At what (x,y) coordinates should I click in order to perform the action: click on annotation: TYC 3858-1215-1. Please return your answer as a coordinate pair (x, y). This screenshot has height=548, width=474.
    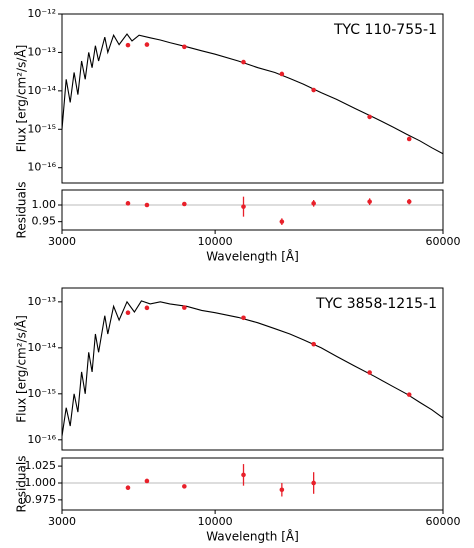
    Looking at the image, I should click on (376, 304).